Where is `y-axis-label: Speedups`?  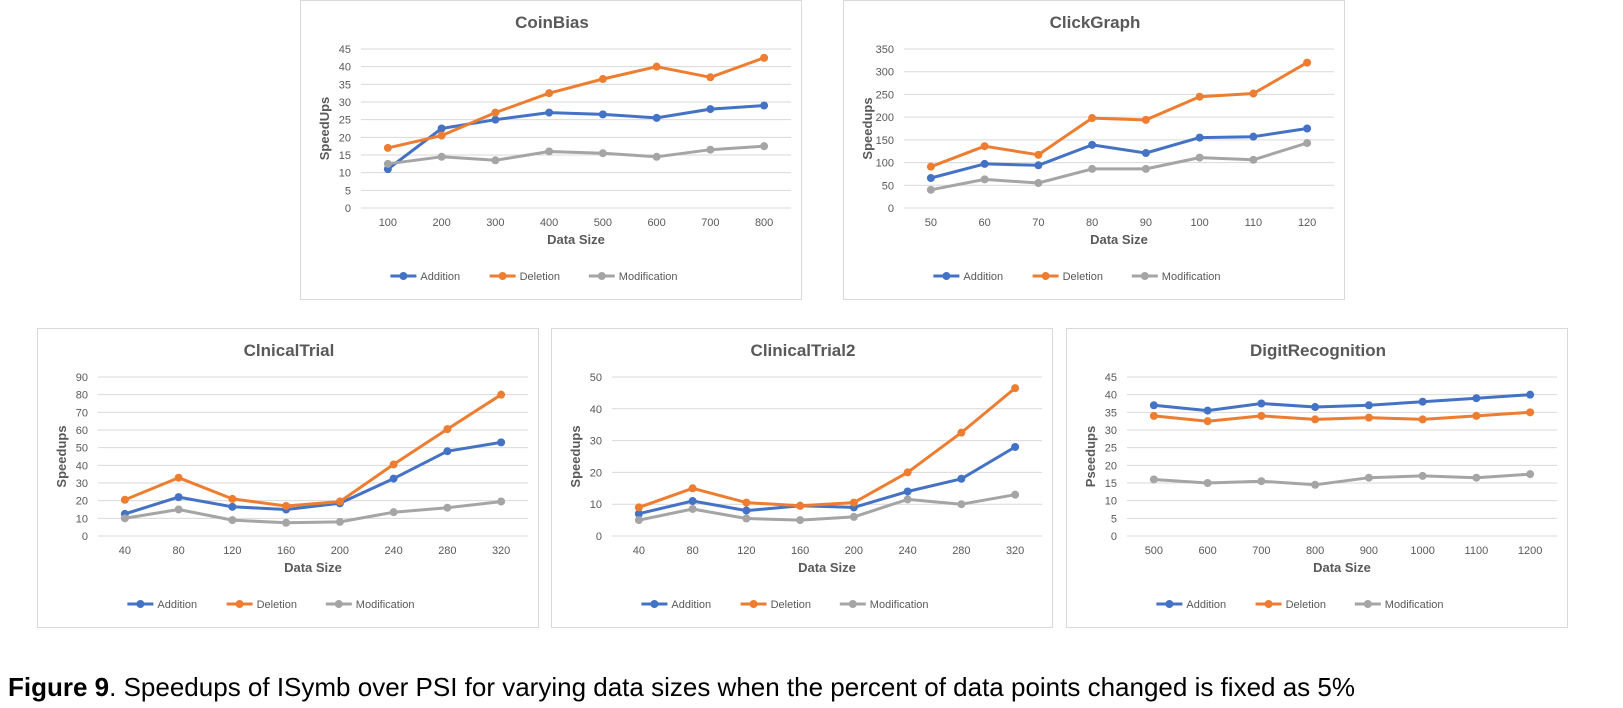
y-axis-label: Speedups is located at coordinates (867, 128).